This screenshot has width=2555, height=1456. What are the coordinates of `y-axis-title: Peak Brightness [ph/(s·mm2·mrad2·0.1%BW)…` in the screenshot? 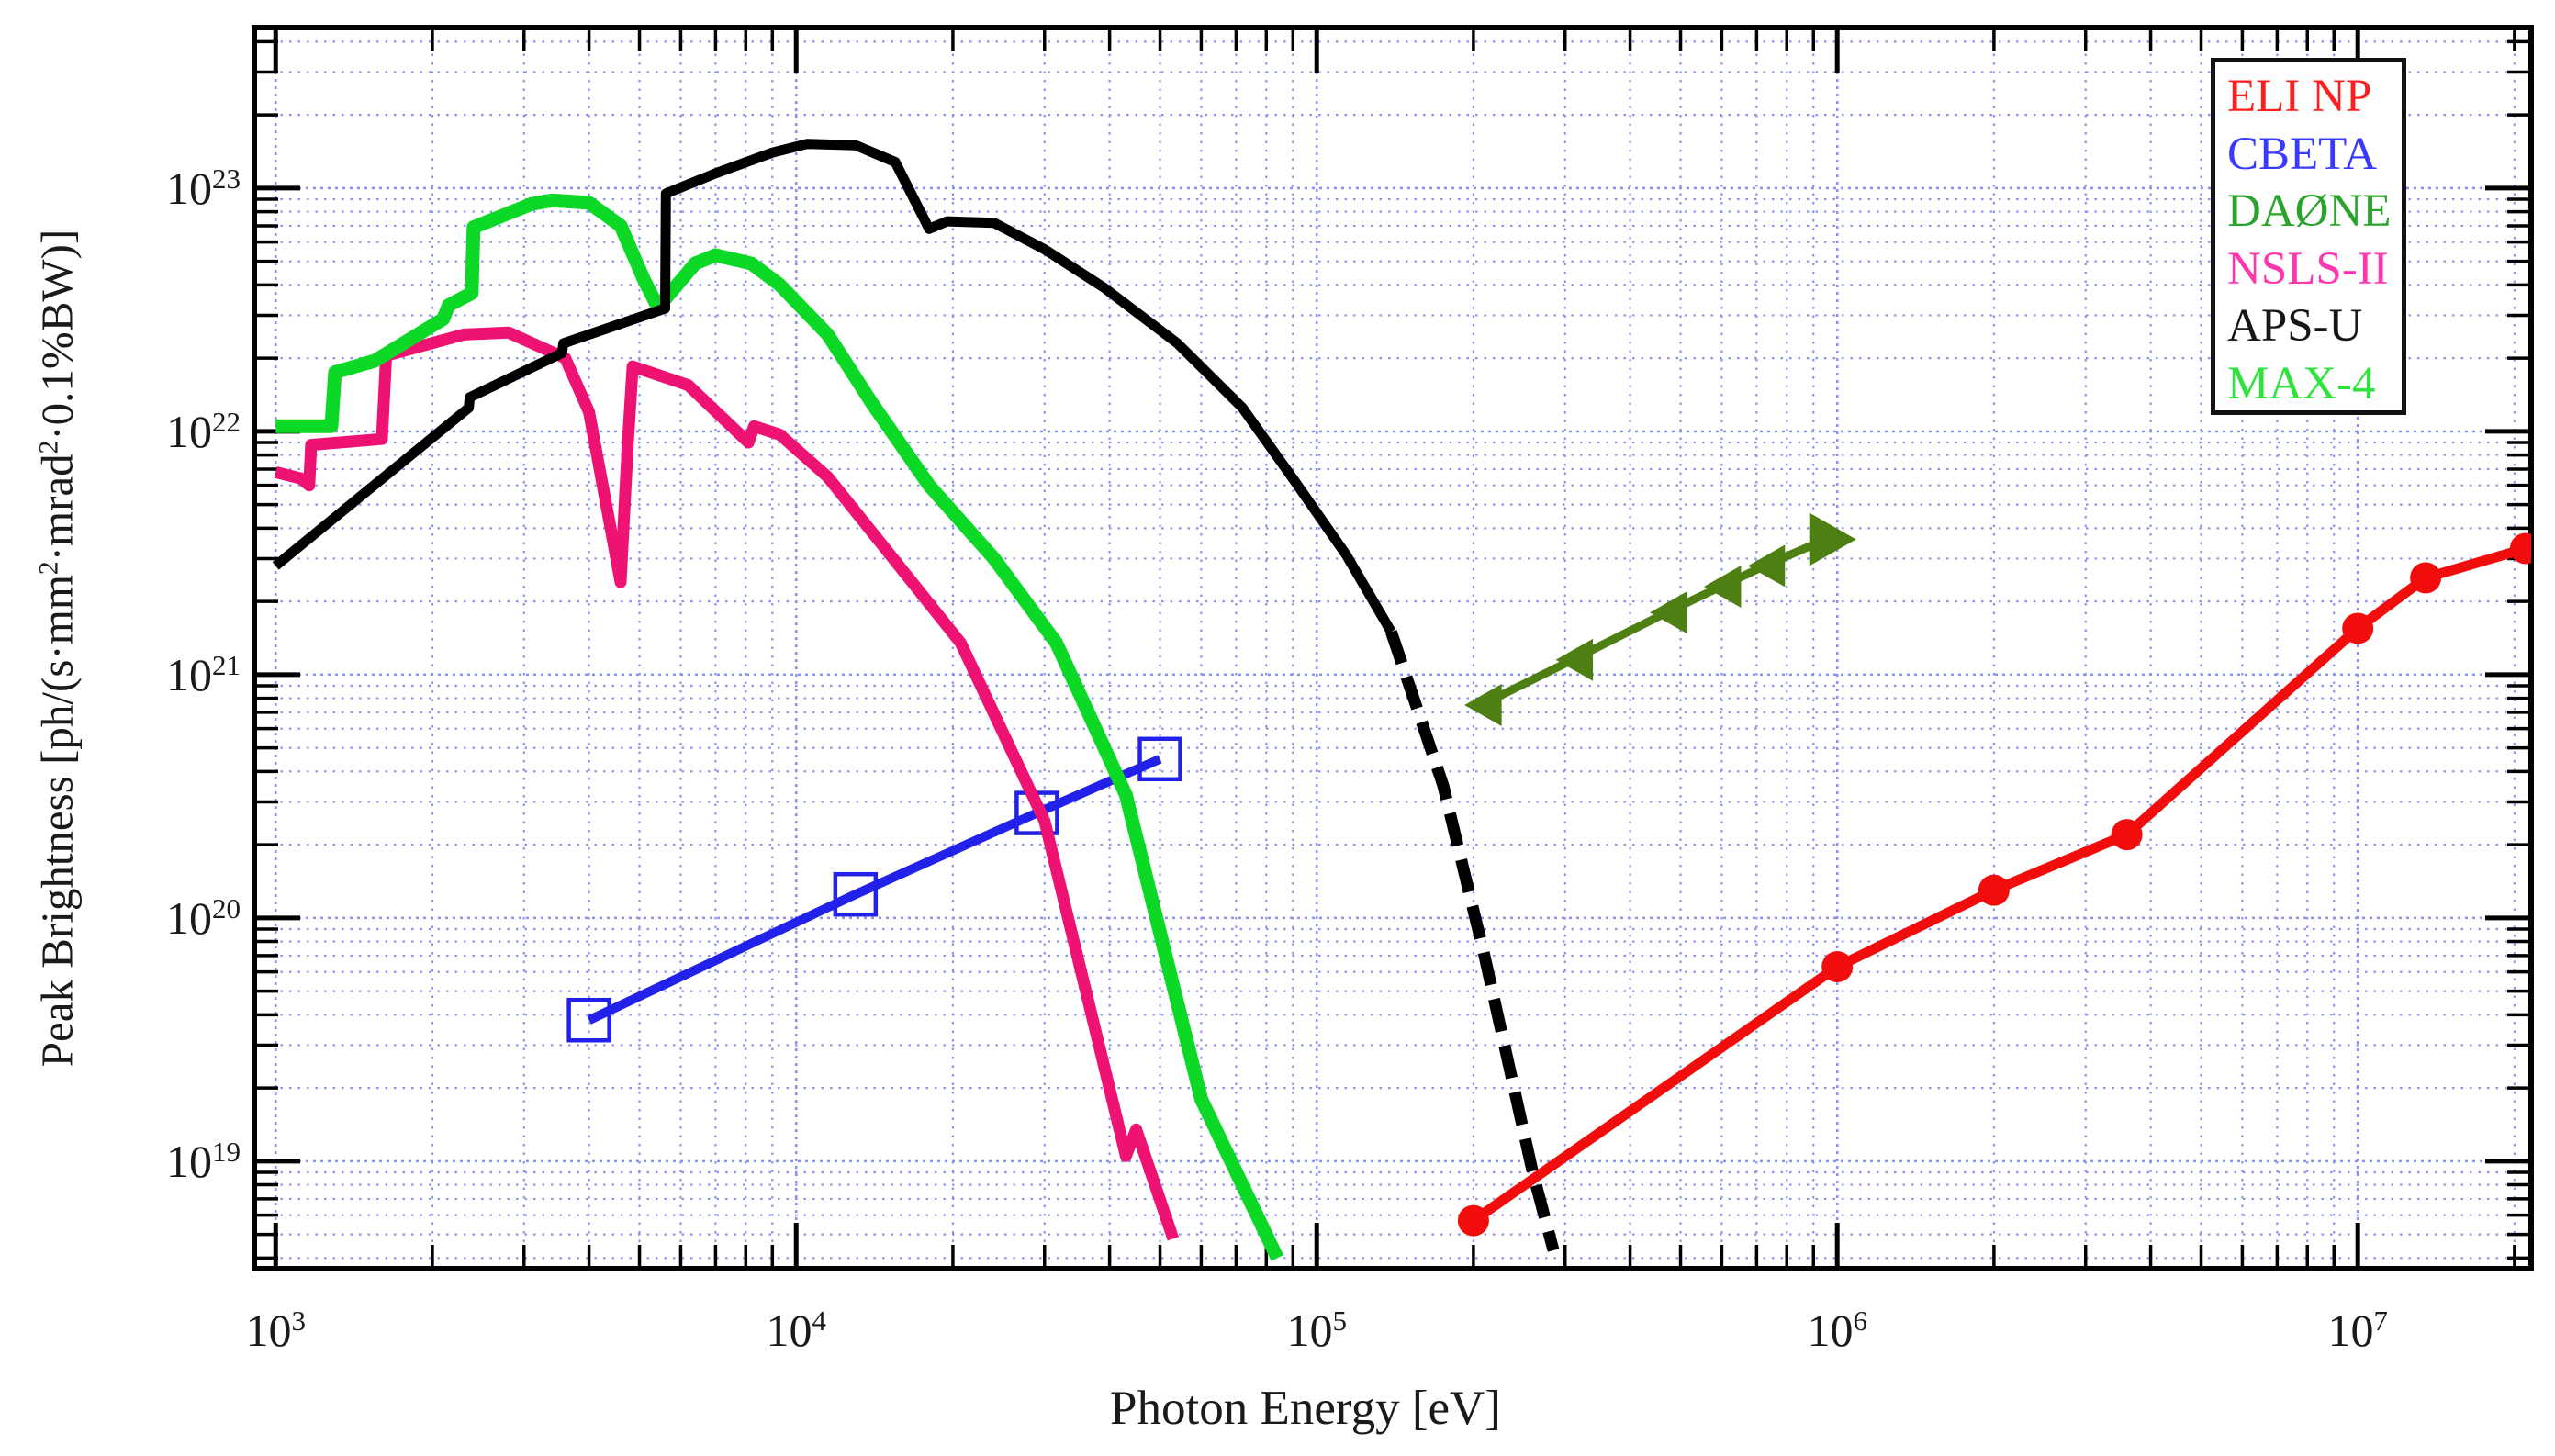 It's located at (57, 648).